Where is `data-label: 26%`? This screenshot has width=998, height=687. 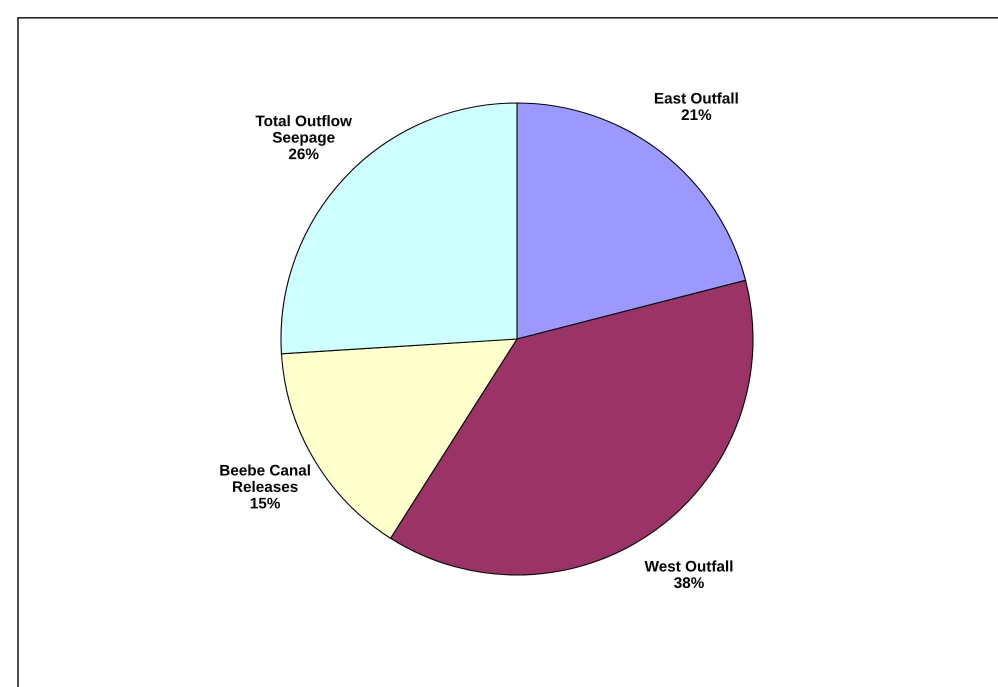
data-label: 26% is located at coordinates (303, 154).